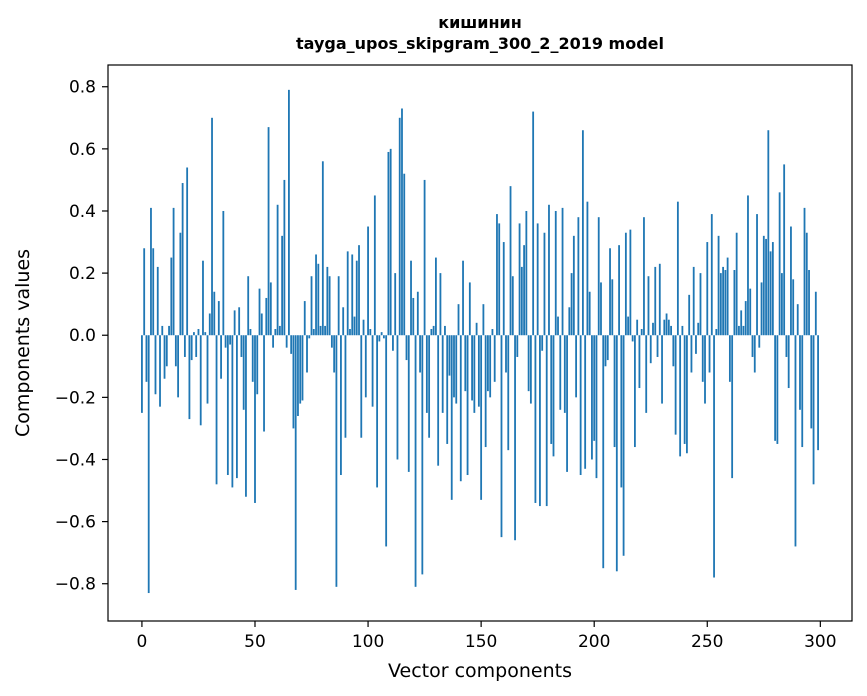  Describe the element at coordinates (82, 336) in the screenshot. I see `y-tick-label: 0.0` at that location.